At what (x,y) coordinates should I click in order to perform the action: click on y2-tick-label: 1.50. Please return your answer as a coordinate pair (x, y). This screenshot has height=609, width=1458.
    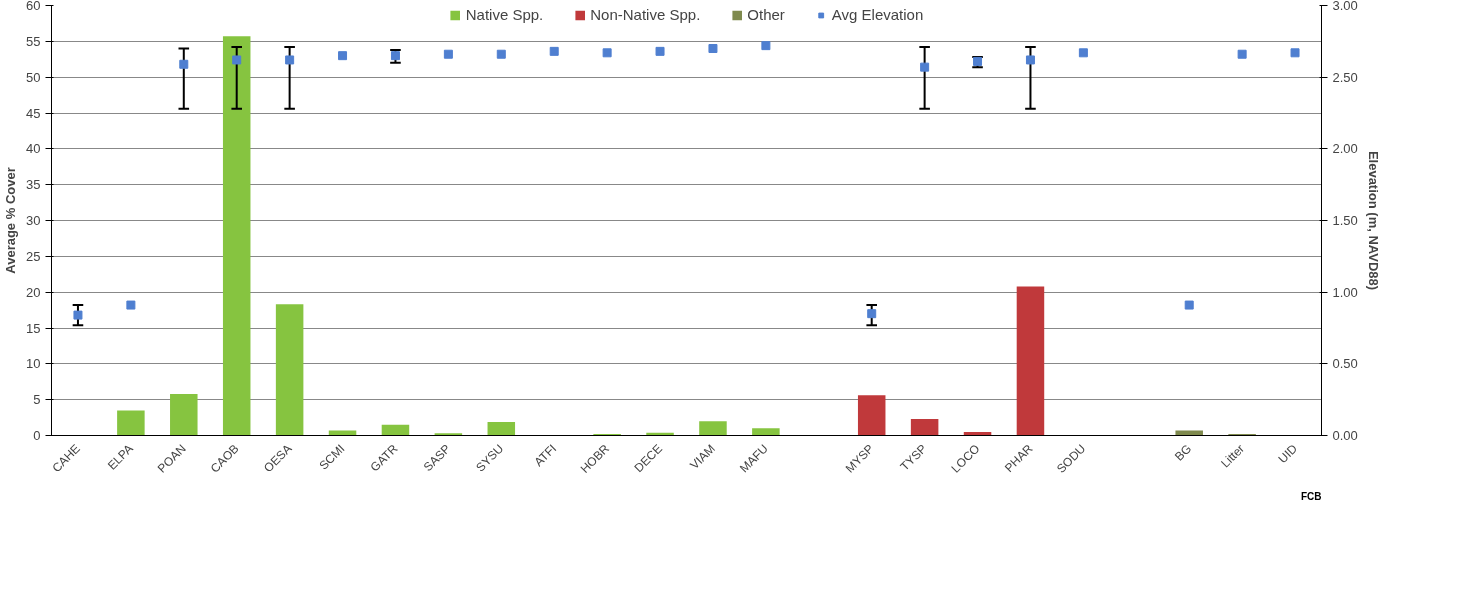
    Looking at the image, I should click on (1345, 220).